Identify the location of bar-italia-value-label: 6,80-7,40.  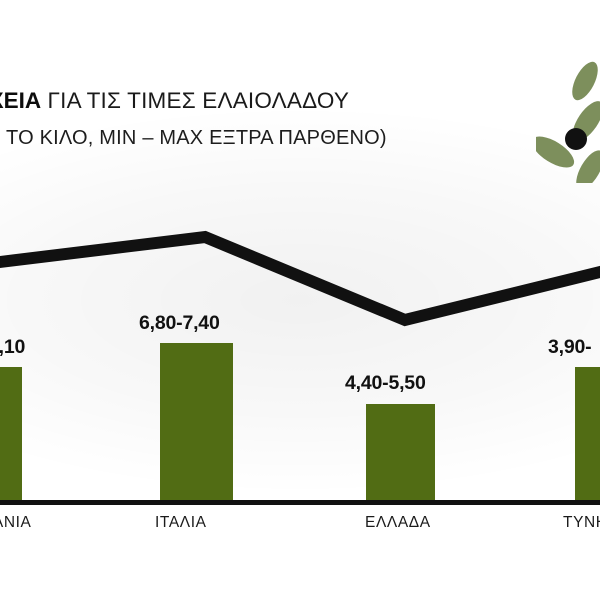
(179, 323).